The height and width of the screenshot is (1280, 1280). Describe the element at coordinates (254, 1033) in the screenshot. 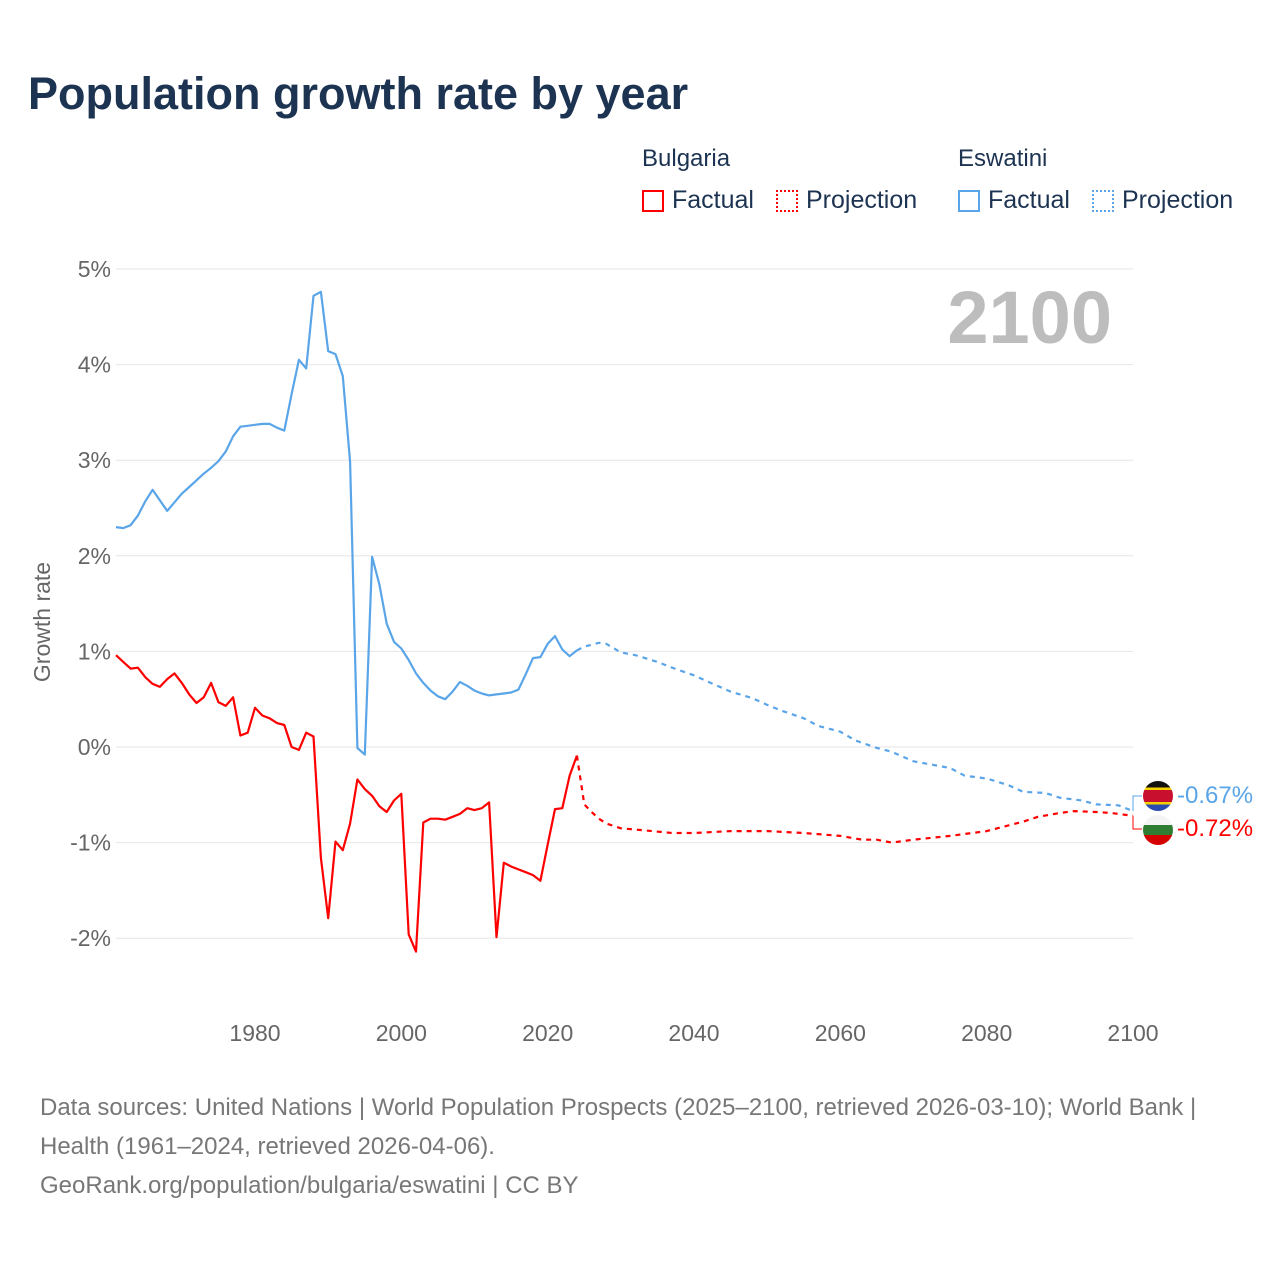

I see `x-tick-label: 1980` at that location.